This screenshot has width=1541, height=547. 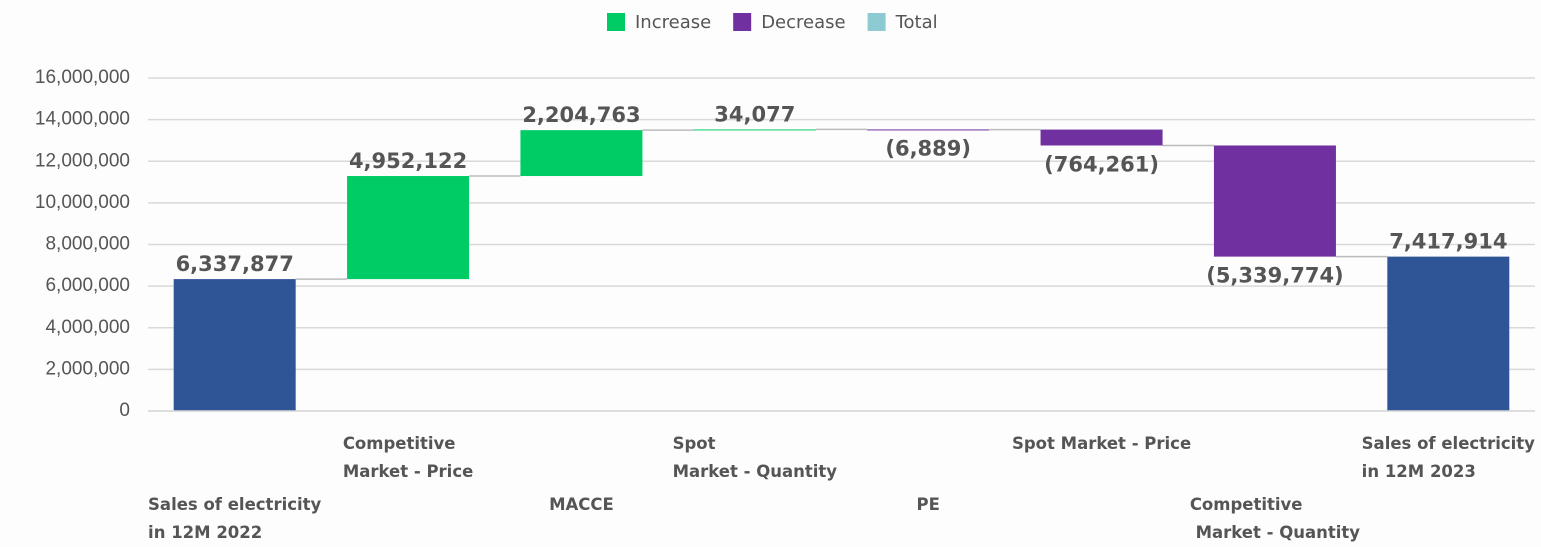 What do you see at coordinates (87, 285) in the screenshot?
I see `y-tick-label: 6,000,000` at bounding box center [87, 285].